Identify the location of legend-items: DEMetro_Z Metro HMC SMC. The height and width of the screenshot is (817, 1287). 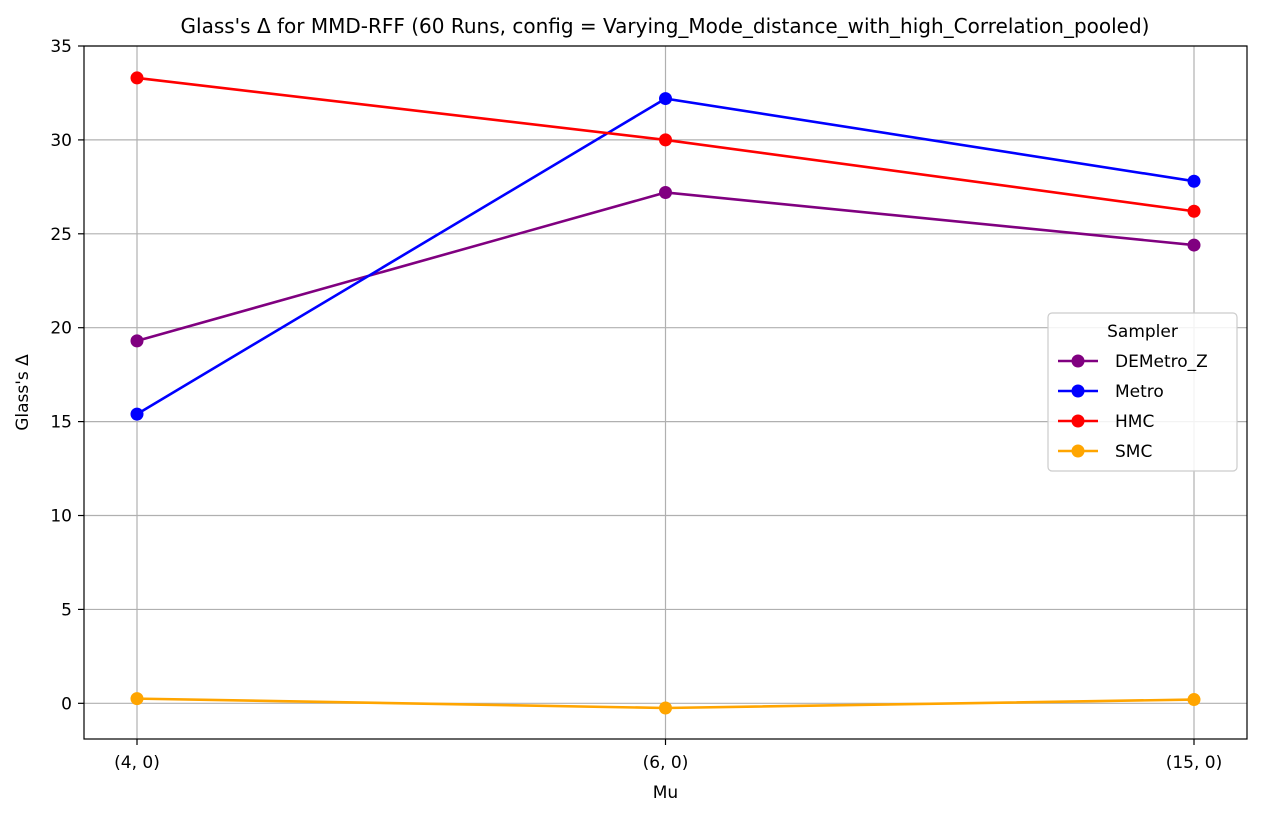
(1133, 407).